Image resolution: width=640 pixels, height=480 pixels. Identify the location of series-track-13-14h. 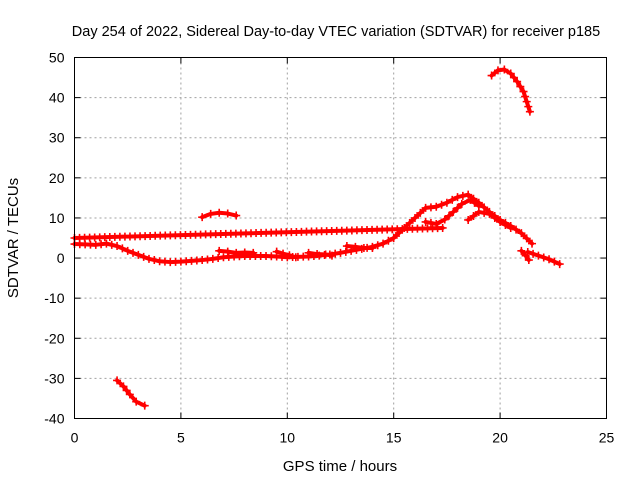
(359, 247).